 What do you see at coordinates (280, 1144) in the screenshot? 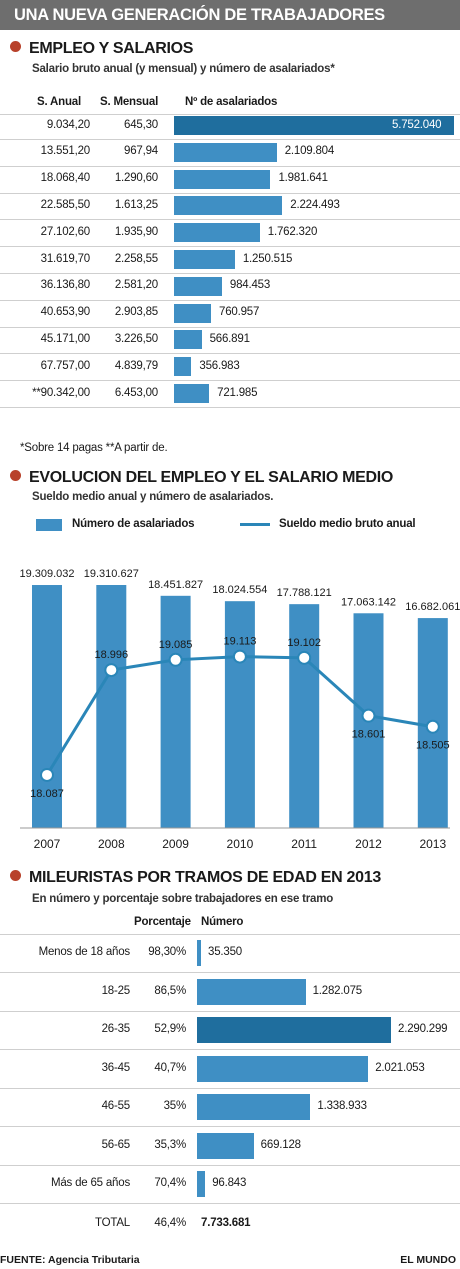
I see `age-group-bar-label: 669.128` at bounding box center [280, 1144].